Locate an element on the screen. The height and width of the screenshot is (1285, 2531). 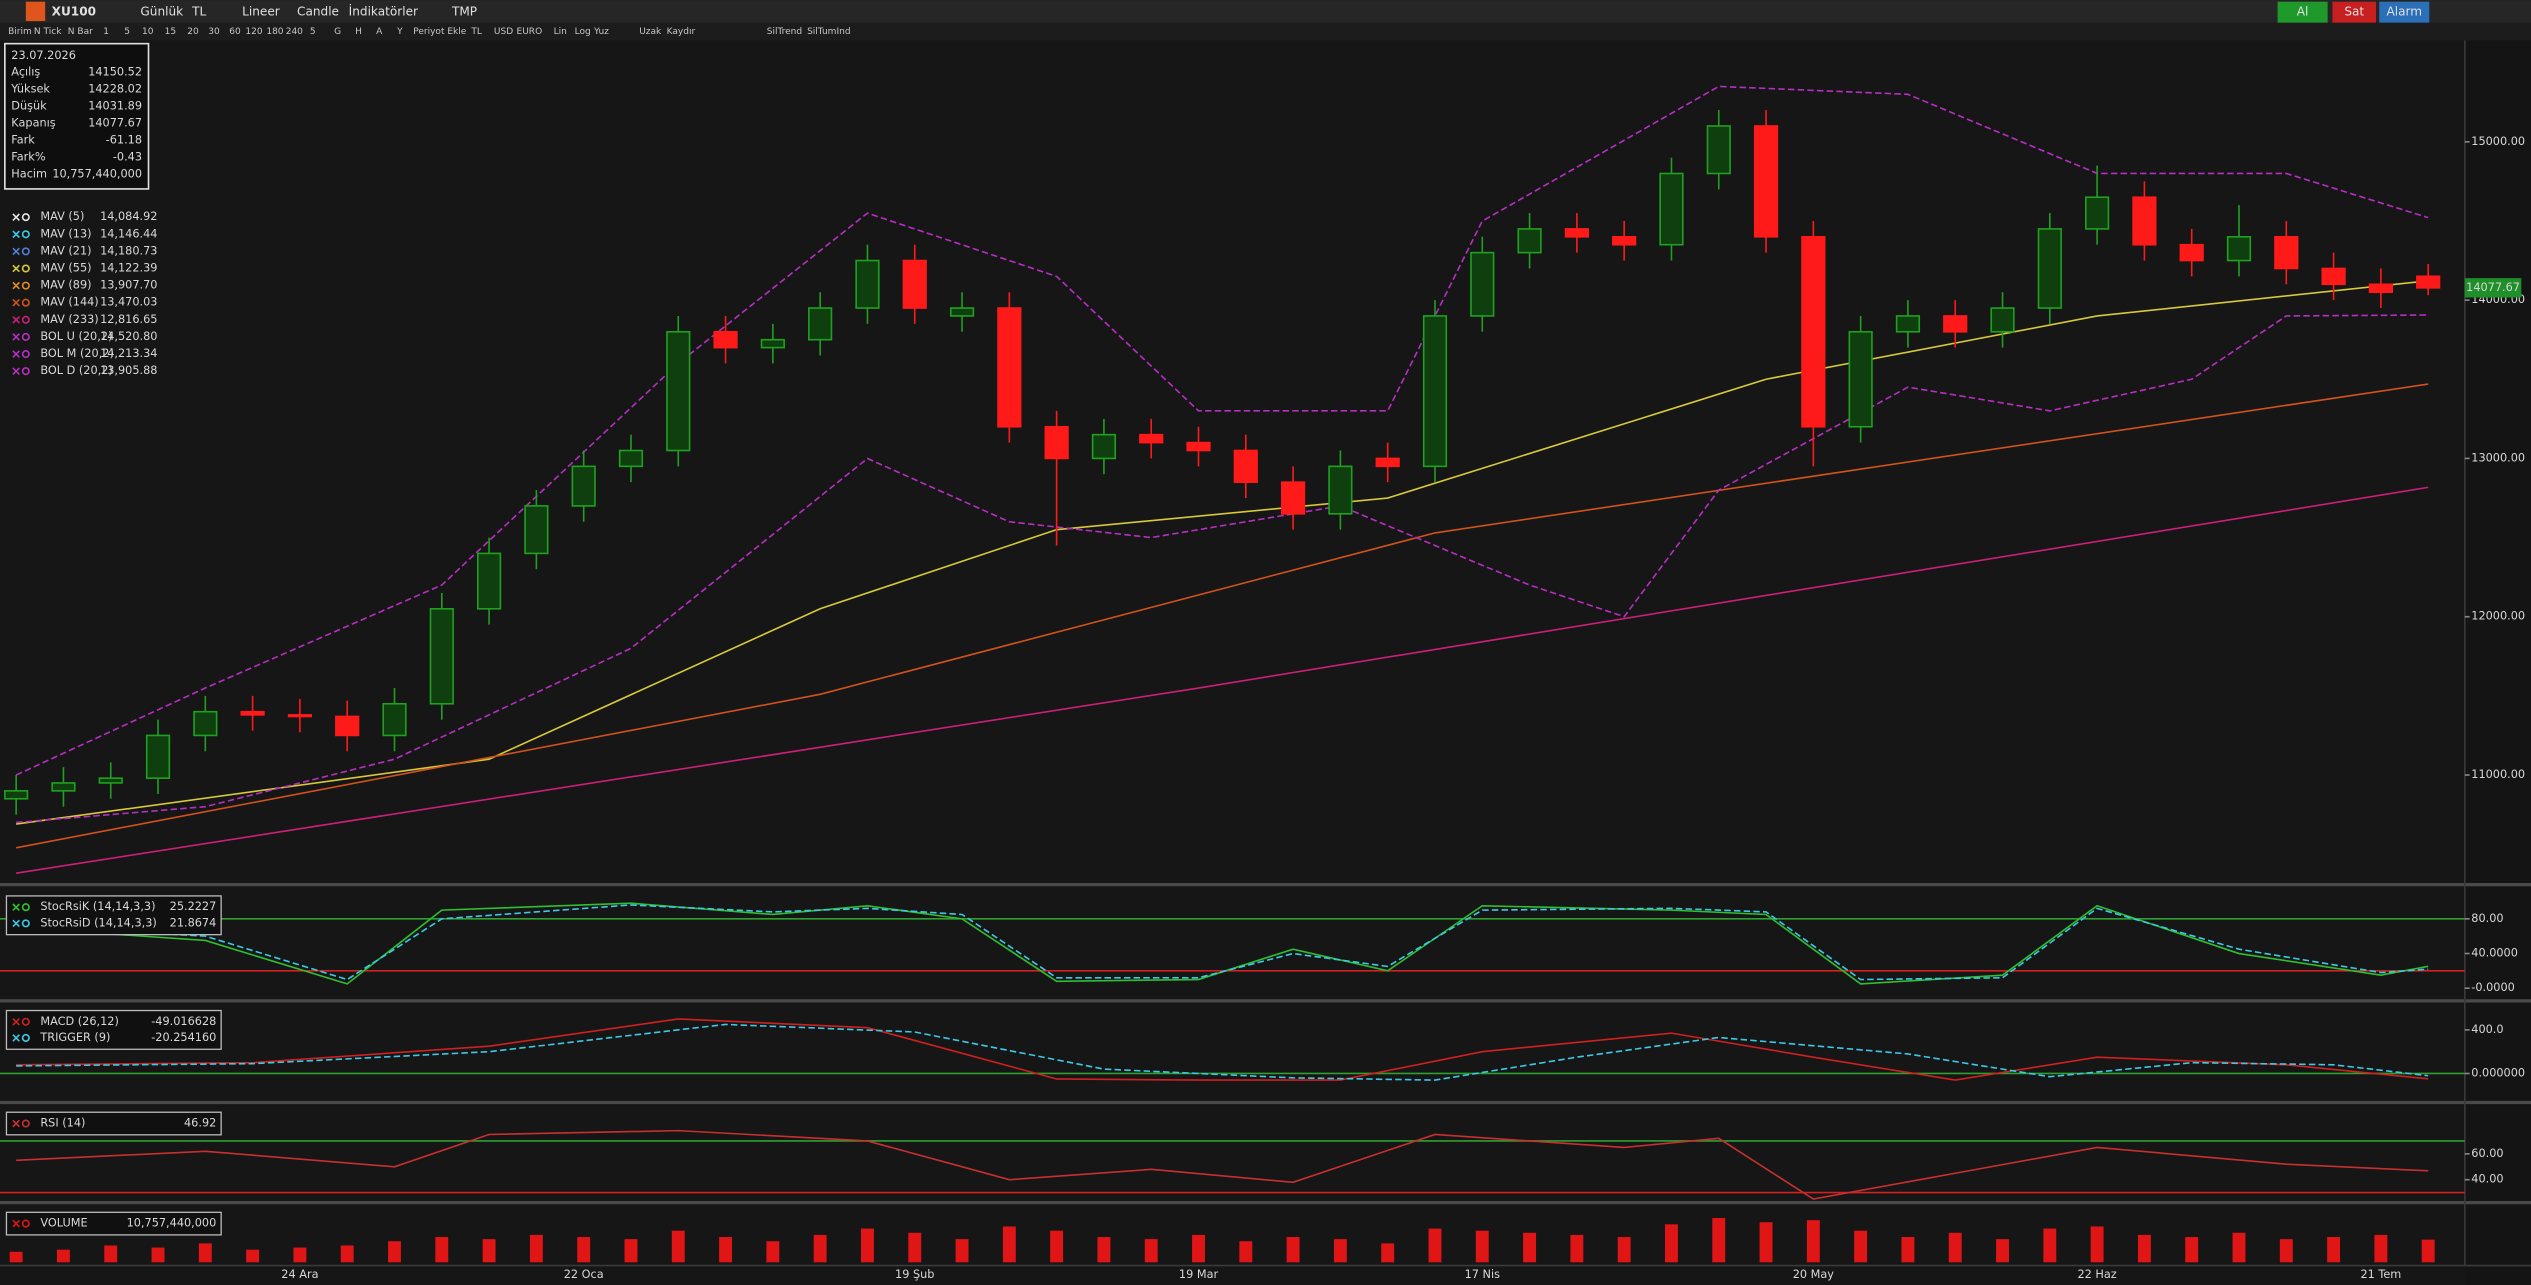
y-tick-label: 13000.00 is located at coordinates (2498, 457).